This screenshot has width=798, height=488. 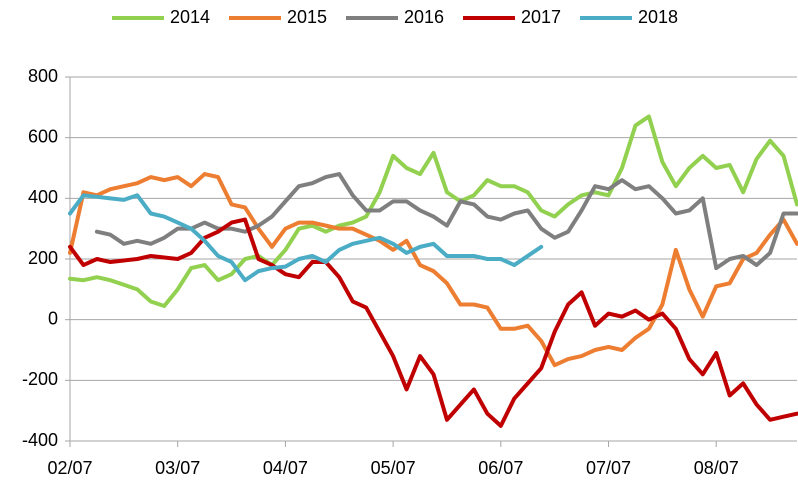 I want to click on x-tick-label: 03/07, so click(x=177, y=468).